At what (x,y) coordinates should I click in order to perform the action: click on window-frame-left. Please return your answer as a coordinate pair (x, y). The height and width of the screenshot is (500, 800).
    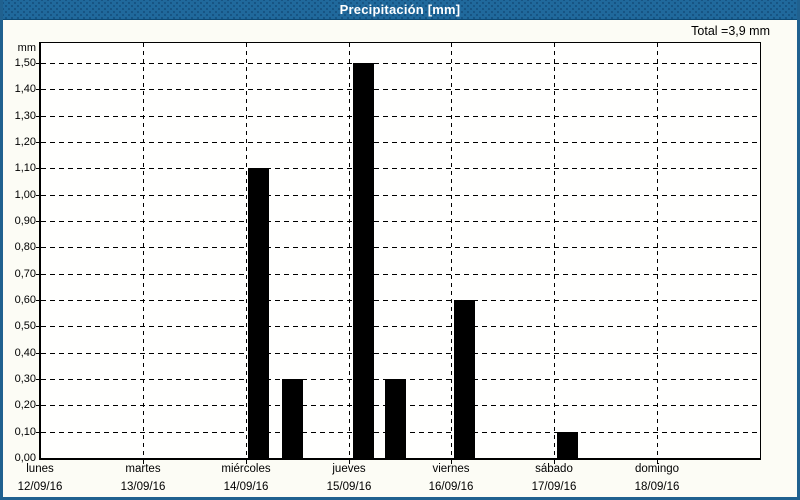
    Looking at the image, I should click on (1, 250).